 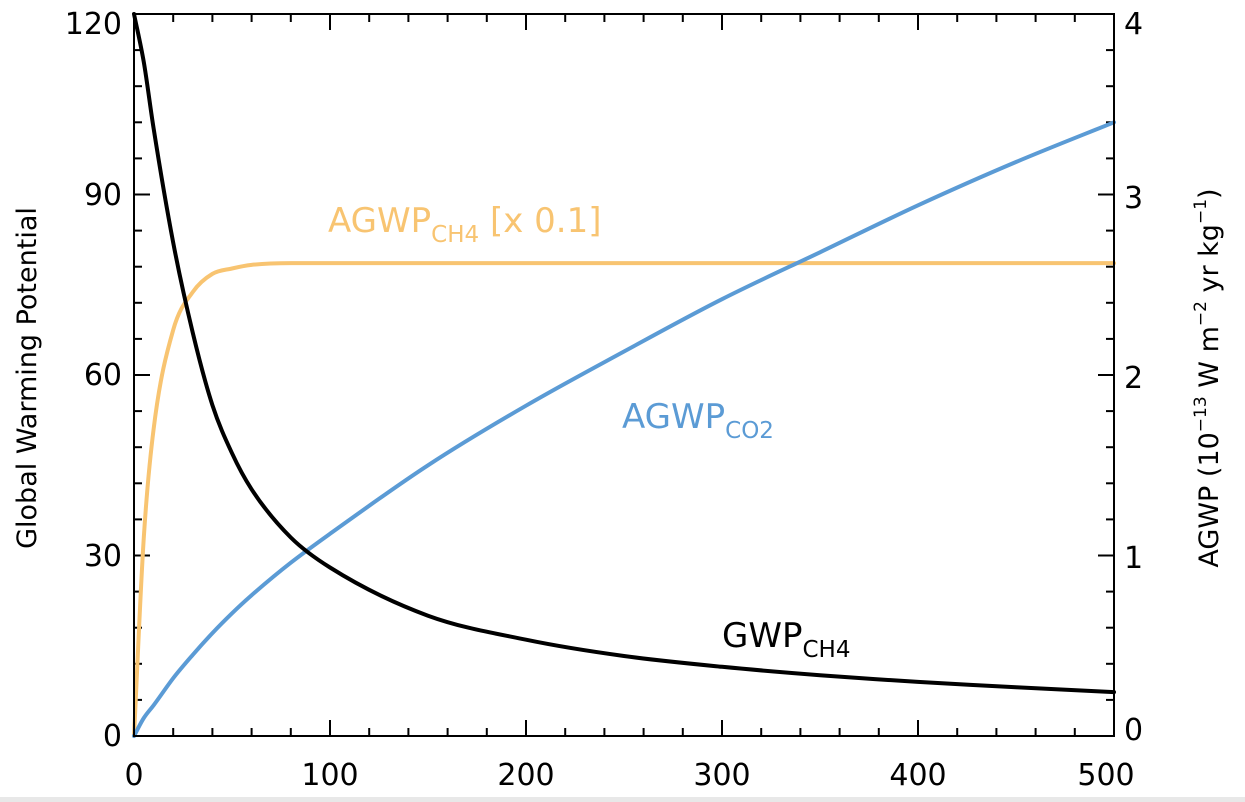 What do you see at coordinates (1133, 24) in the screenshot?
I see `y2-tick-label: 4` at bounding box center [1133, 24].